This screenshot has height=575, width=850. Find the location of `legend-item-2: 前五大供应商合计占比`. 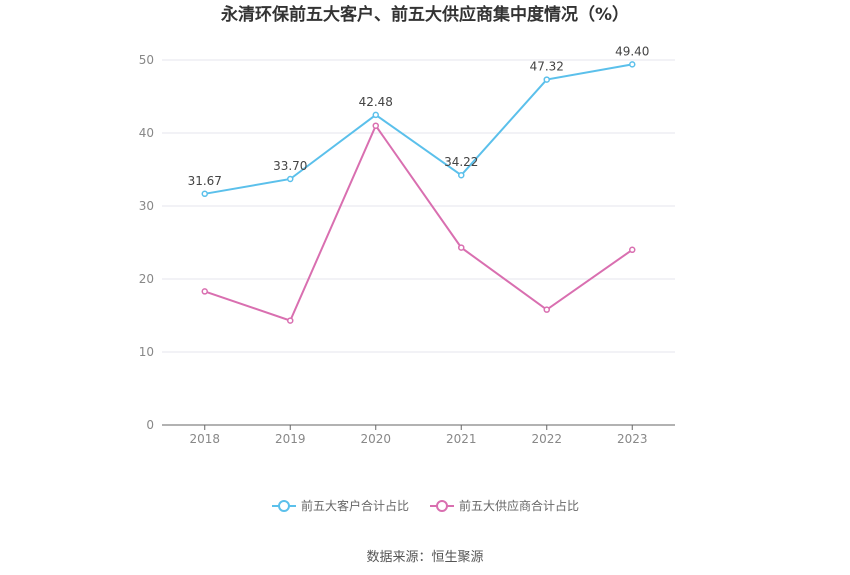

legend-item-2: 前五大供应商合计占比 is located at coordinates (504, 505).